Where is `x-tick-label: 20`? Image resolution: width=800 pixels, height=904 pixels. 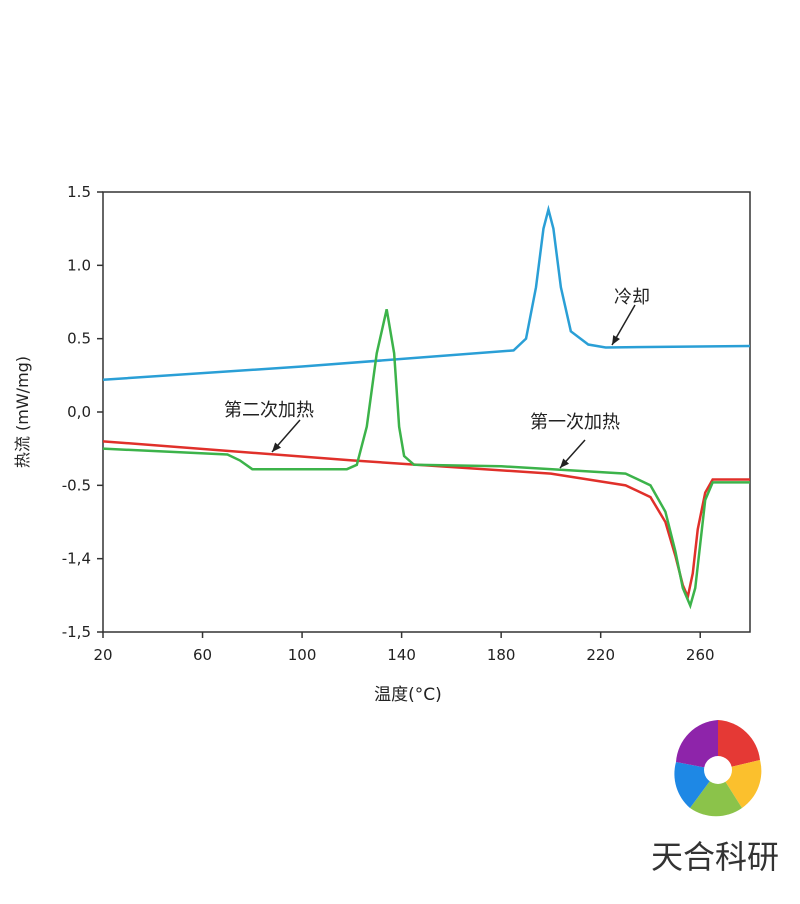 x-tick-label: 20 is located at coordinates (102, 655).